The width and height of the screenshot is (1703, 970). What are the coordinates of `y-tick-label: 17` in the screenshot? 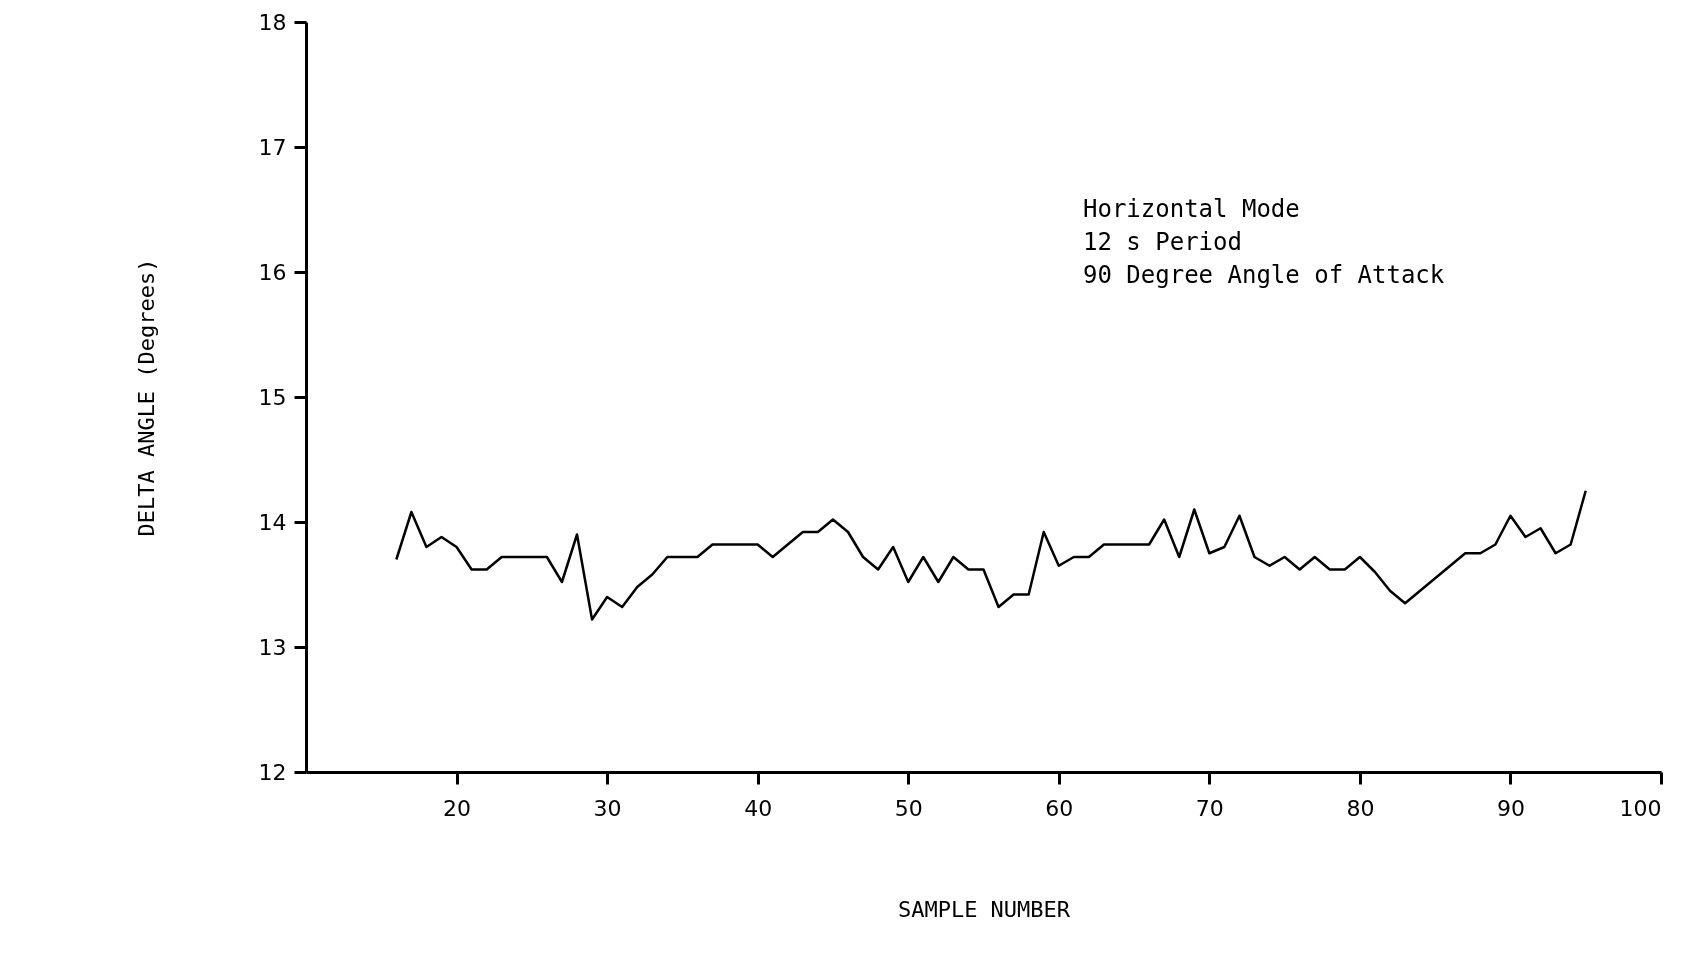 It's located at (272, 147).